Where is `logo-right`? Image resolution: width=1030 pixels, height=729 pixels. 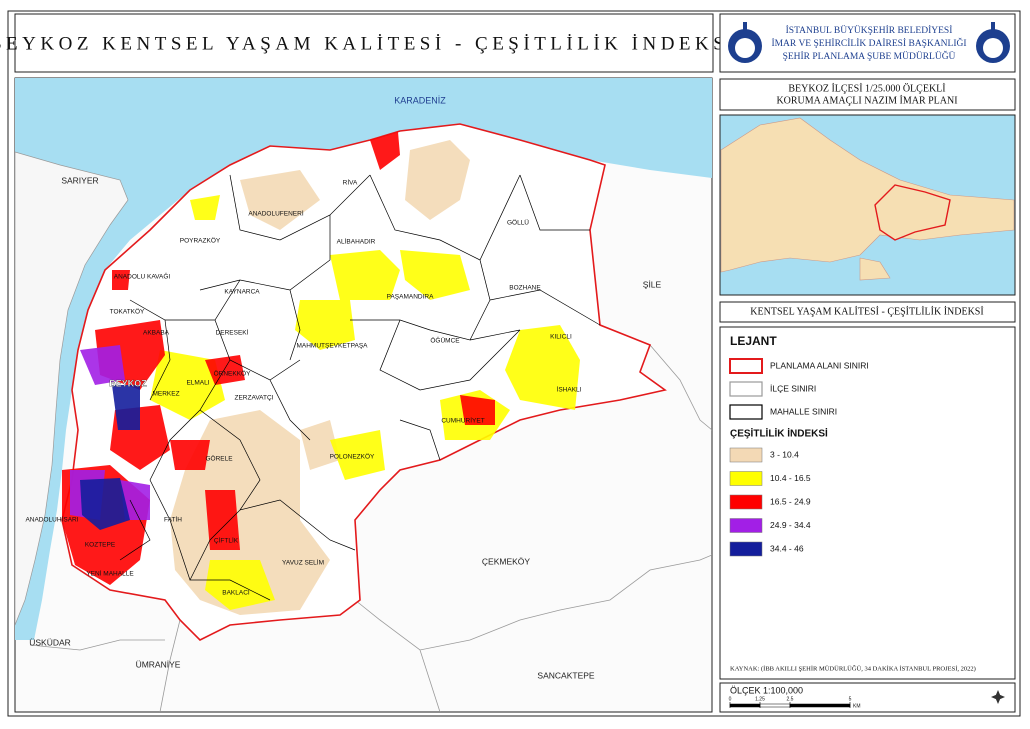 logo-right is located at coordinates (993, 42).